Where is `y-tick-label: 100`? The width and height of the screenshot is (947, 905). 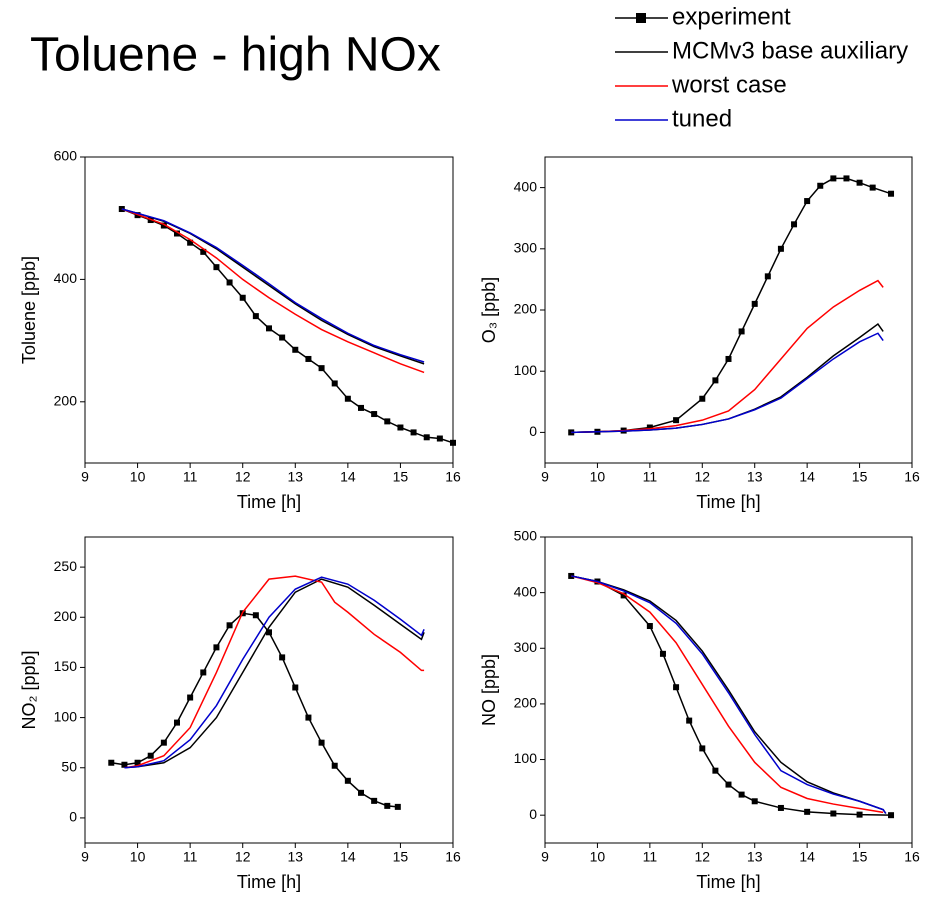
y-tick-label: 100 is located at coordinates (526, 758).